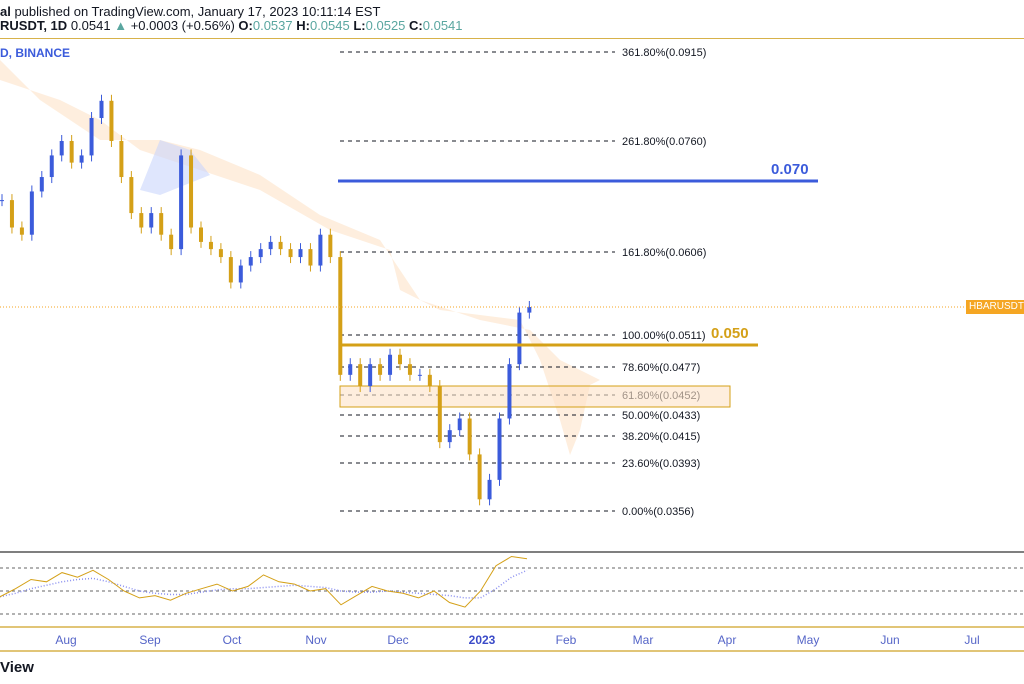 The image size is (1024, 684). What do you see at coordinates (995, 307) in the screenshot?
I see `current-price-tag: HBARUSDT` at bounding box center [995, 307].